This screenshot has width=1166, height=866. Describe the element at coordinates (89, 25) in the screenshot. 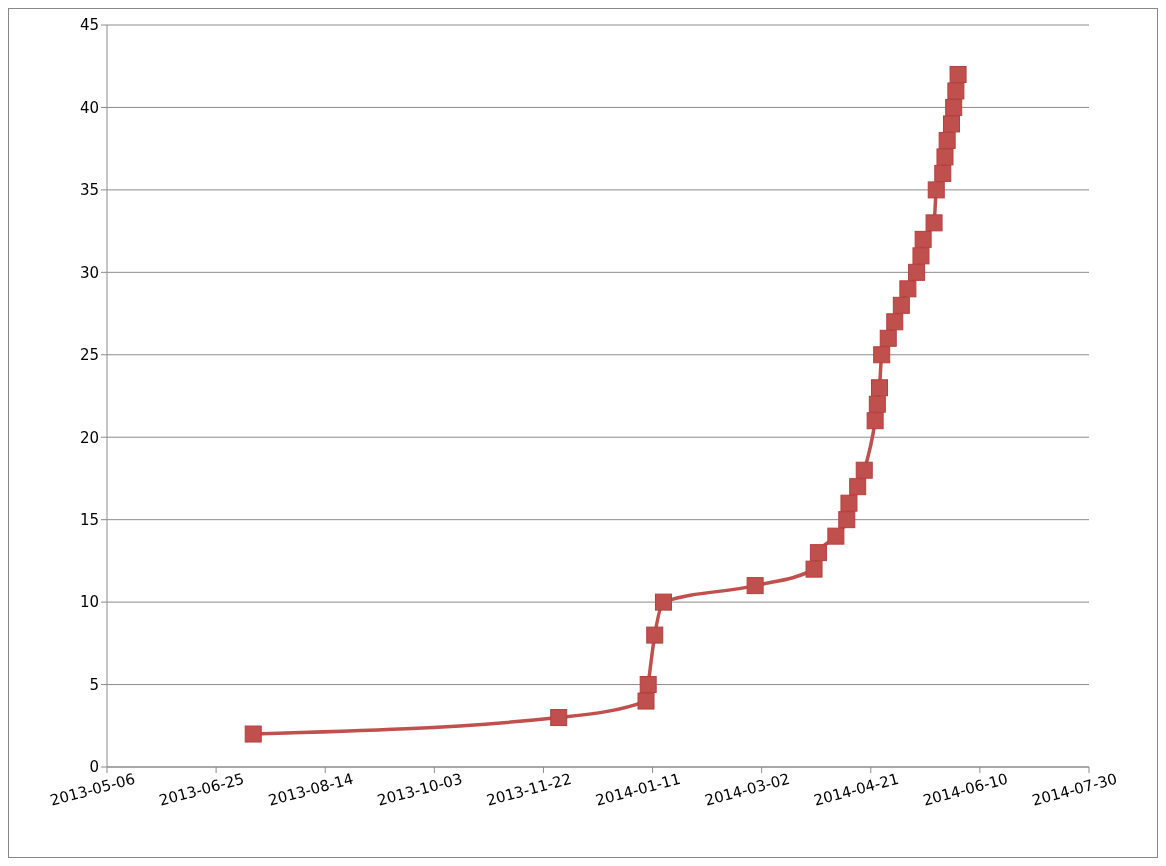

I see `y-tick-label: 45` at that location.